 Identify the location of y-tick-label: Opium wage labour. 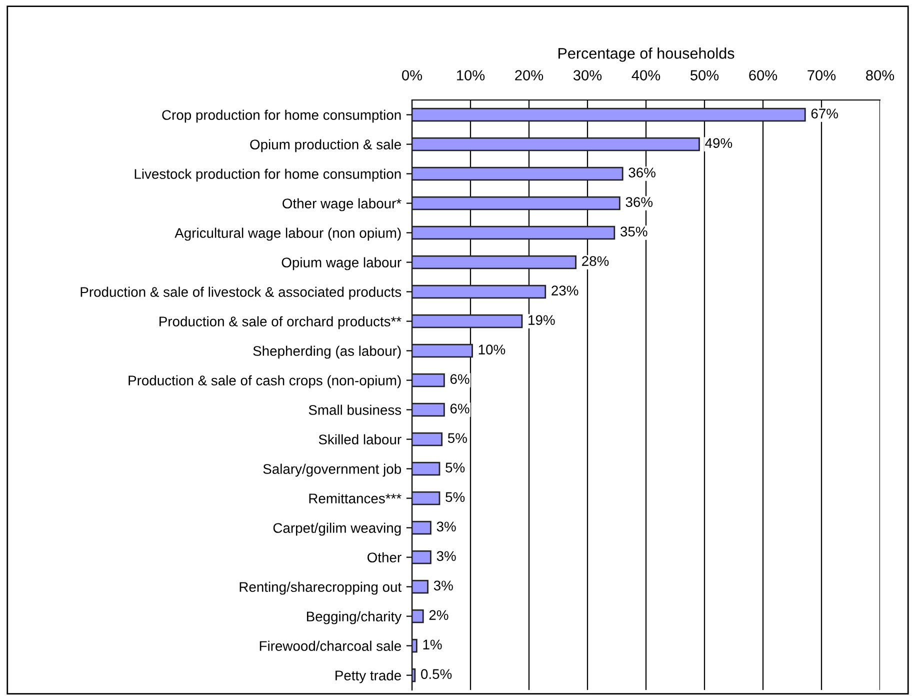
(342, 263).